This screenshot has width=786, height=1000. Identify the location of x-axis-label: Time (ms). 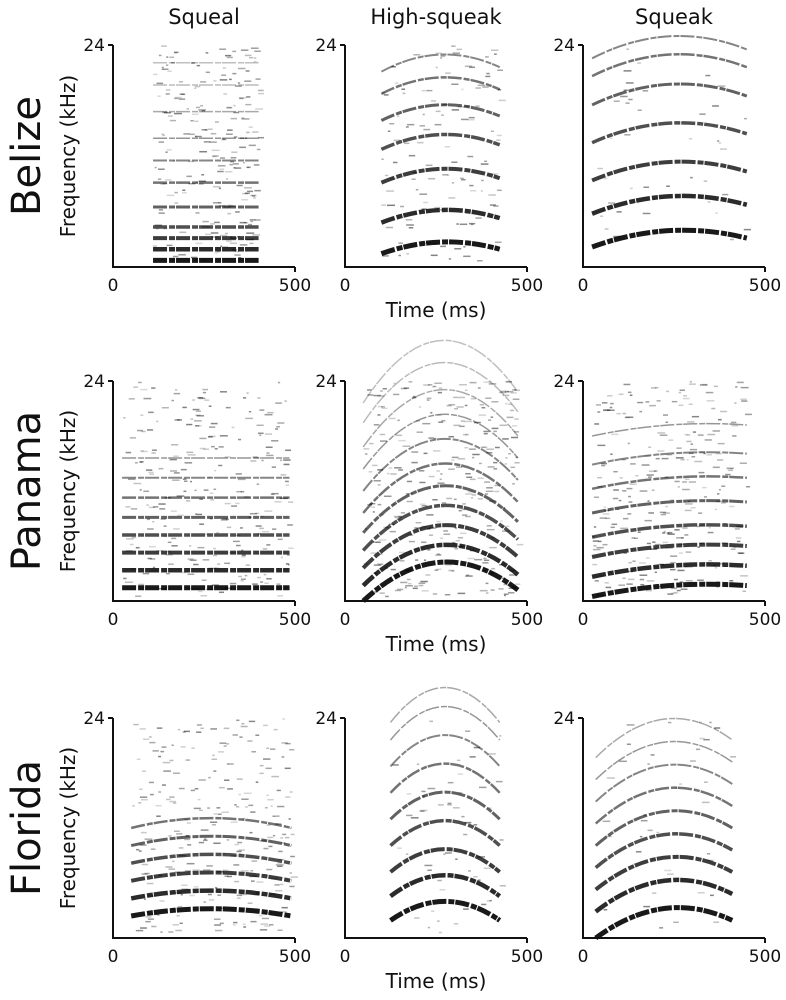
(436, 310).